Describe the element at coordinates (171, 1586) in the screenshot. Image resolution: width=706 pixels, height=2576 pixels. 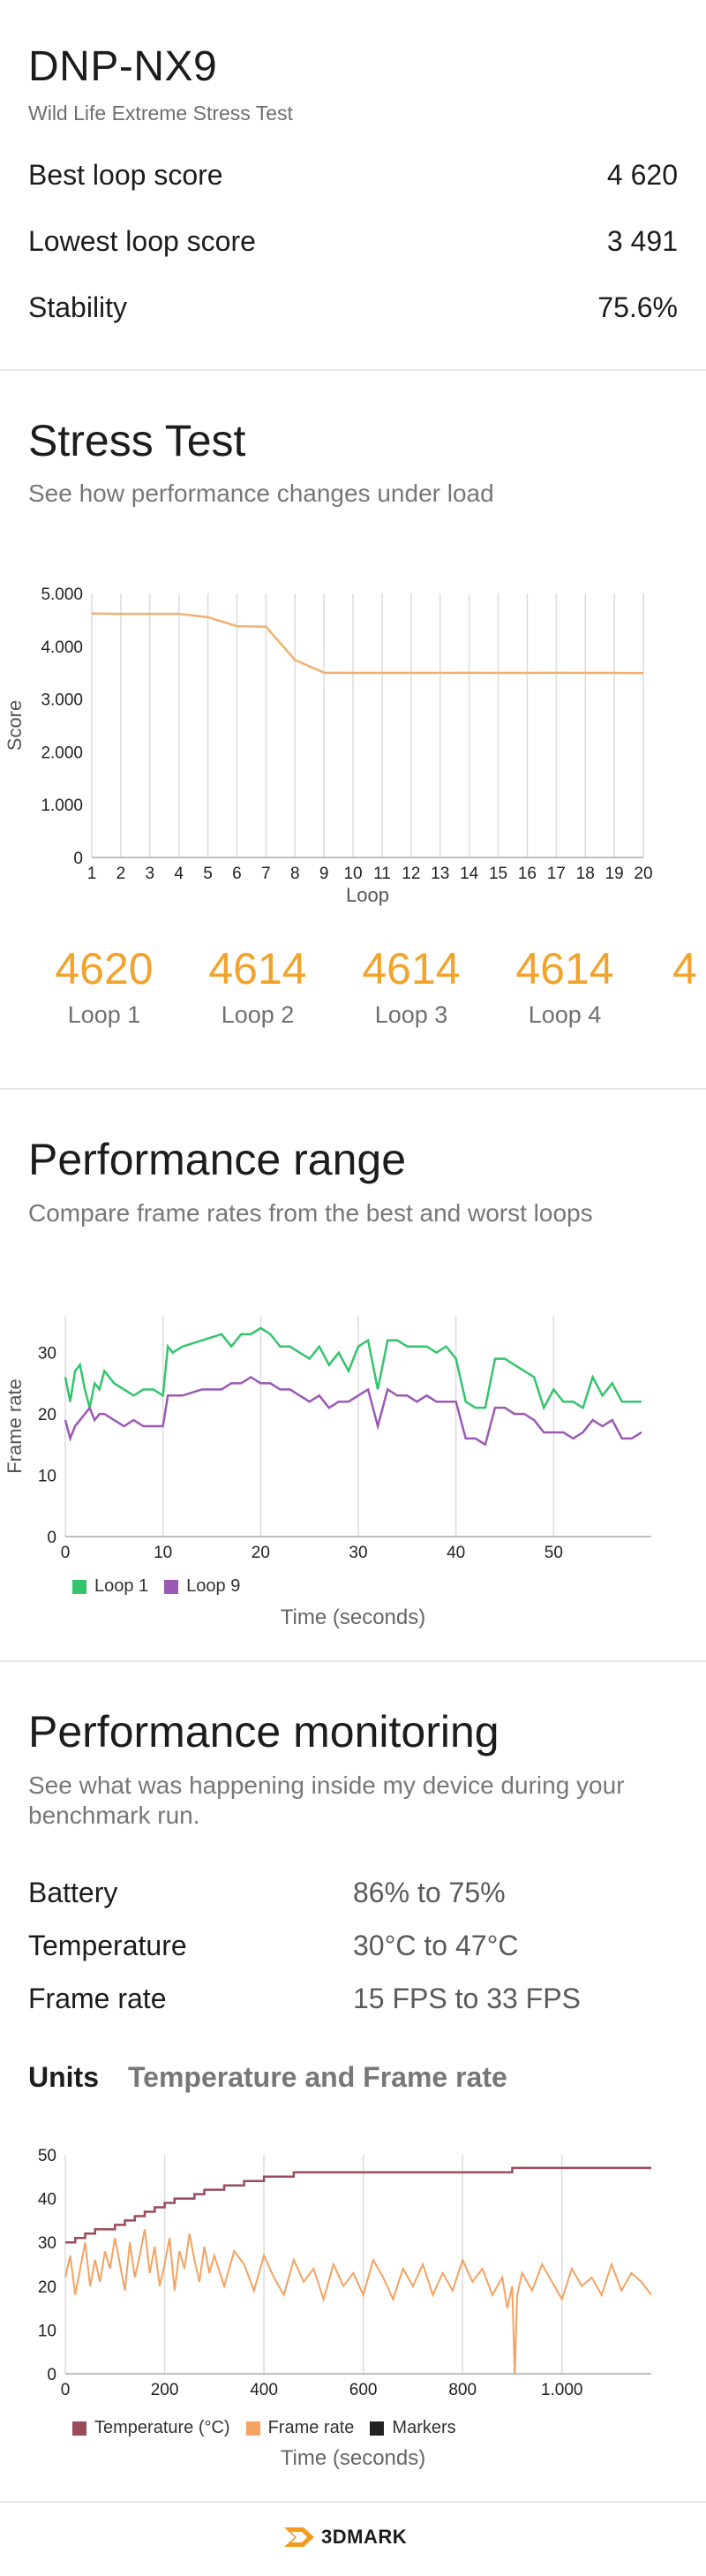
I see `legend-swatch-purple` at that location.